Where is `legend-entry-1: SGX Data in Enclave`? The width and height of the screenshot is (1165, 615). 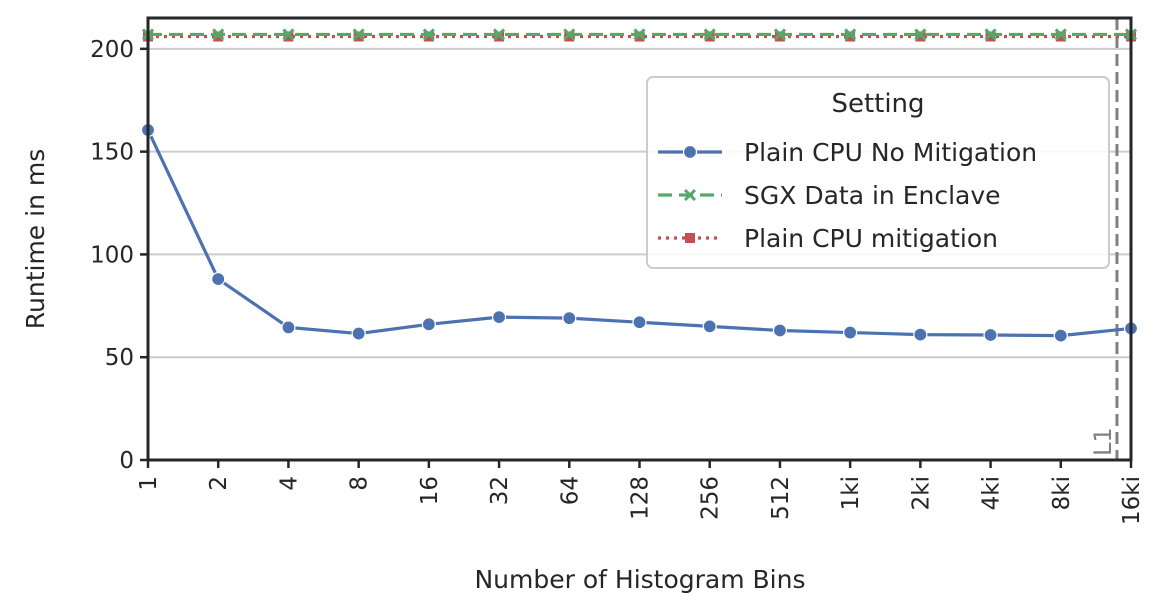 legend-entry-1: SGX Data in Enclave is located at coordinates (829, 195).